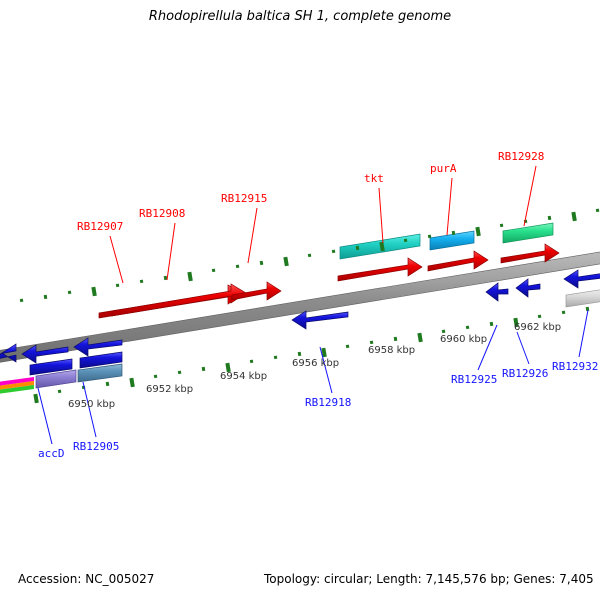 The image size is (600, 600). Describe the element at coordinates (374, 178) in the screenshot. I see `gene-label-tkt: tkt` at that location.